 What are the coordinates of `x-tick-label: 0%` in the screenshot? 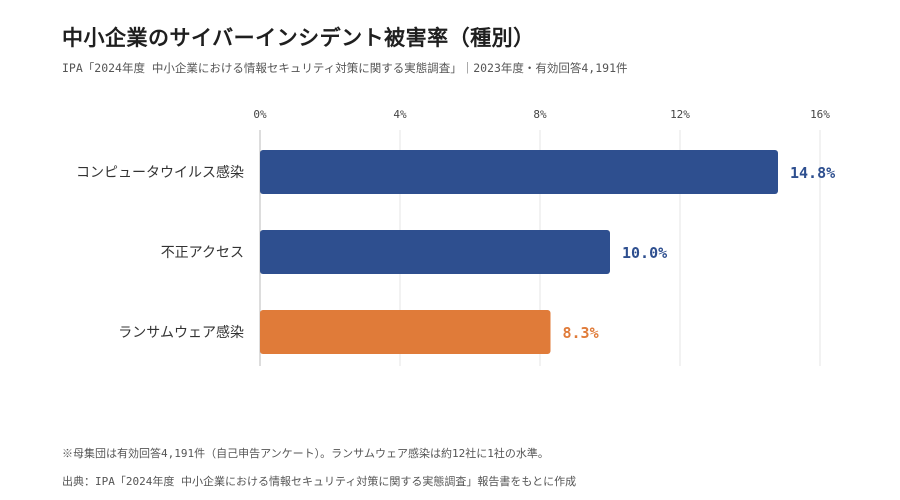 It's located at (260, 114).